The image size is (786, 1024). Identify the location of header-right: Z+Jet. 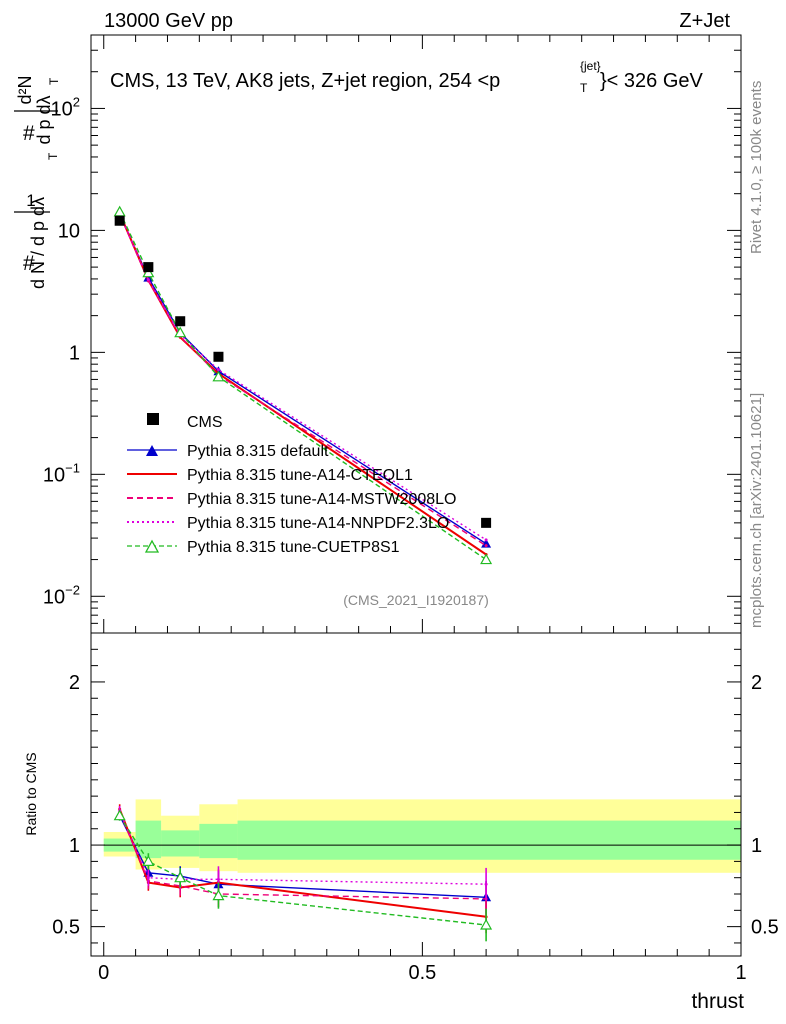
(704, 21).